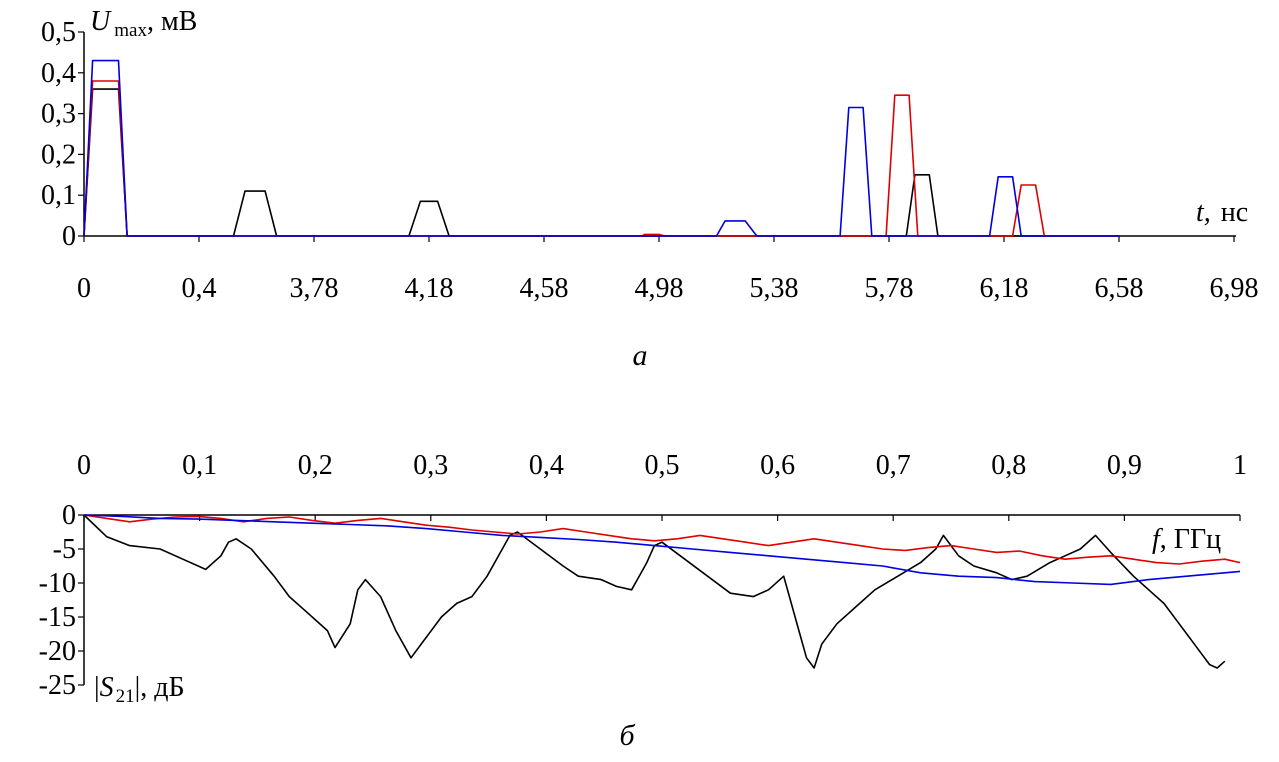 The width and height of the screenshot is (1279, 762). Describe the element at coordinates (662, 539) in the screenshot. I see `panel-b-series-red` at that location.